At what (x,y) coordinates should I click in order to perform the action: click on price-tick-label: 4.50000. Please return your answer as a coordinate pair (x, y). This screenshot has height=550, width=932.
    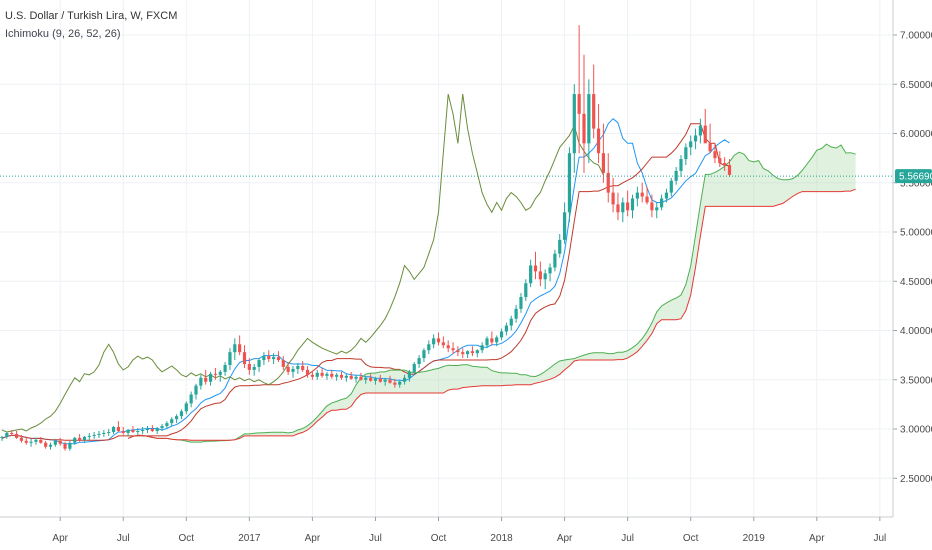
    Looking at the image, I should click on (916, 282).